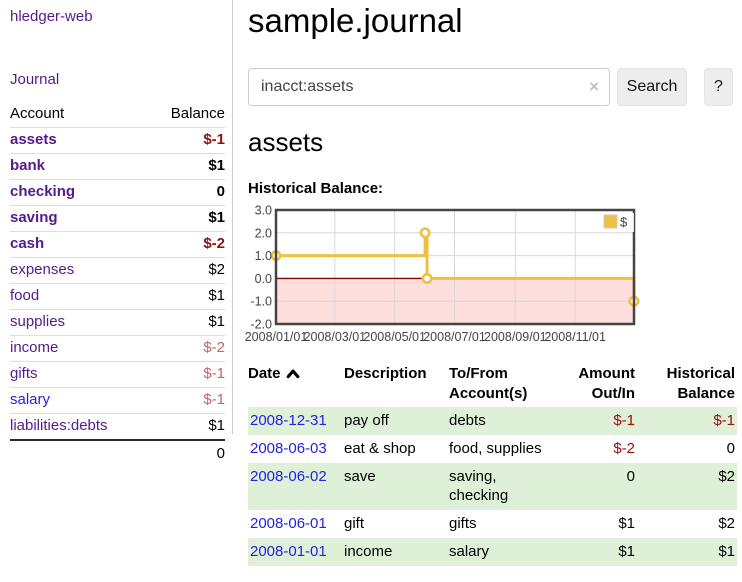 This screenshot has width=742, height=582. I want to click on svg-text: -1.0, so click(261, 301).